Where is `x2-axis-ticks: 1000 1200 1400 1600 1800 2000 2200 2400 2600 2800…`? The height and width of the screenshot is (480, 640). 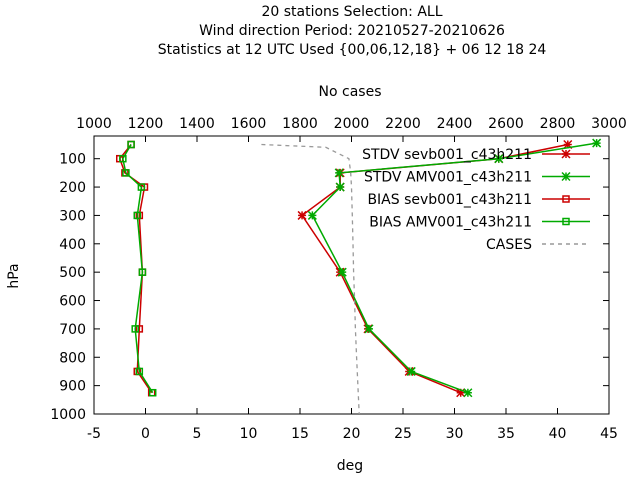
x2-axis-ticks: 1000 1200 1400 1600 1800 2000 2200 2400 2600 2800… is located at coordinates (351, 129).